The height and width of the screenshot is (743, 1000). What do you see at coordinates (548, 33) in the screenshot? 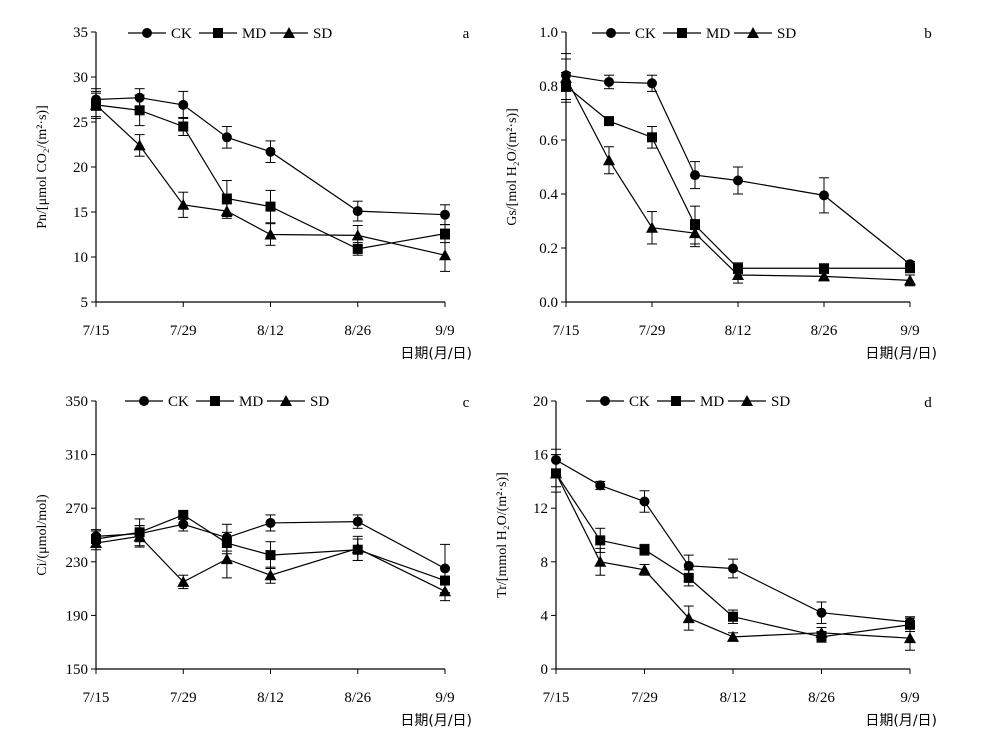
I see `y-tick-label: 1.0` at bounding box center [548, 33].